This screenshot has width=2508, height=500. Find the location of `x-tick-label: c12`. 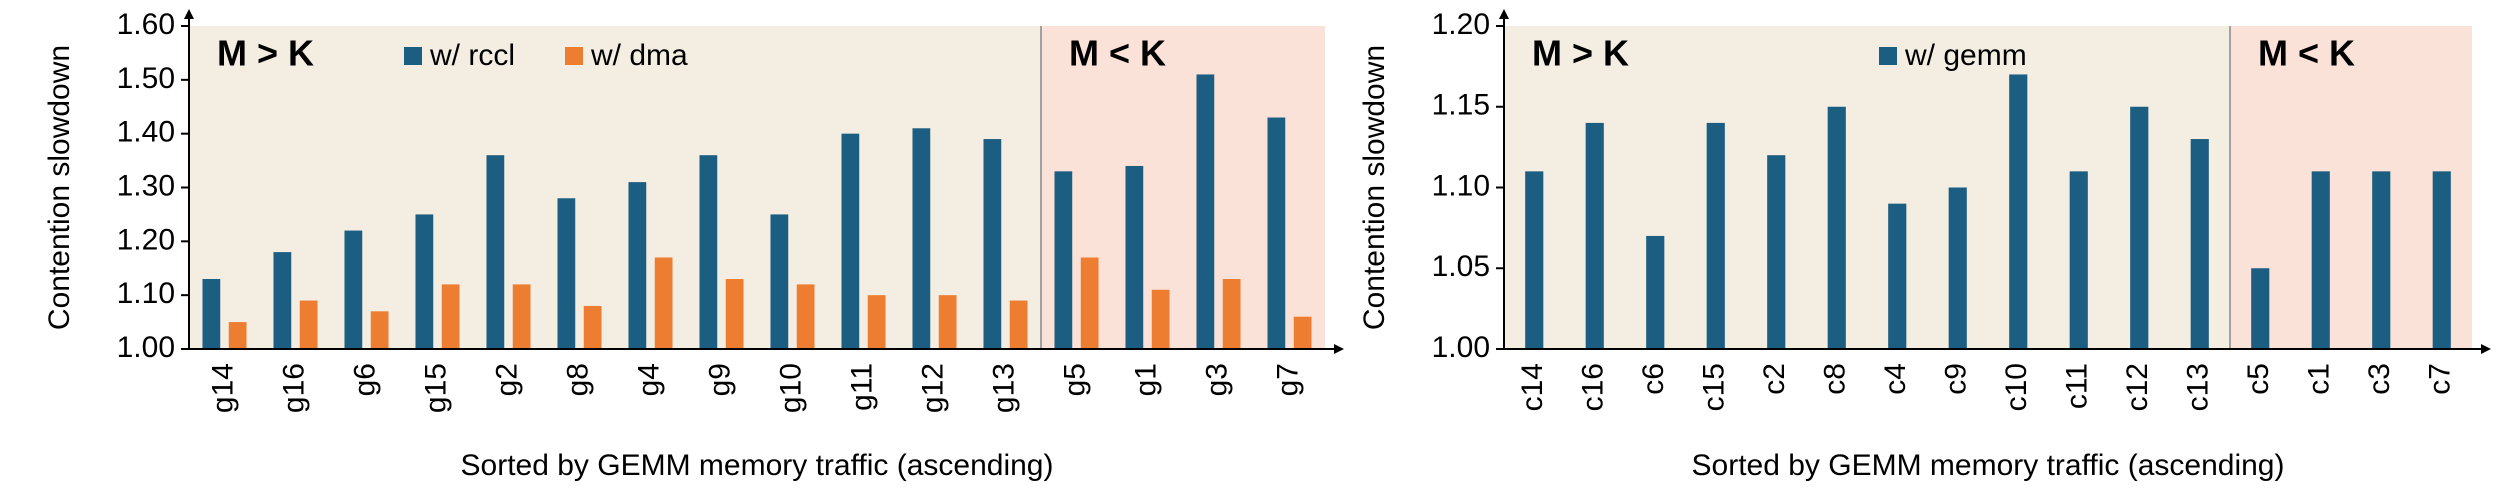

x-tick-label: c12 is located at coordinates (2137, 387).